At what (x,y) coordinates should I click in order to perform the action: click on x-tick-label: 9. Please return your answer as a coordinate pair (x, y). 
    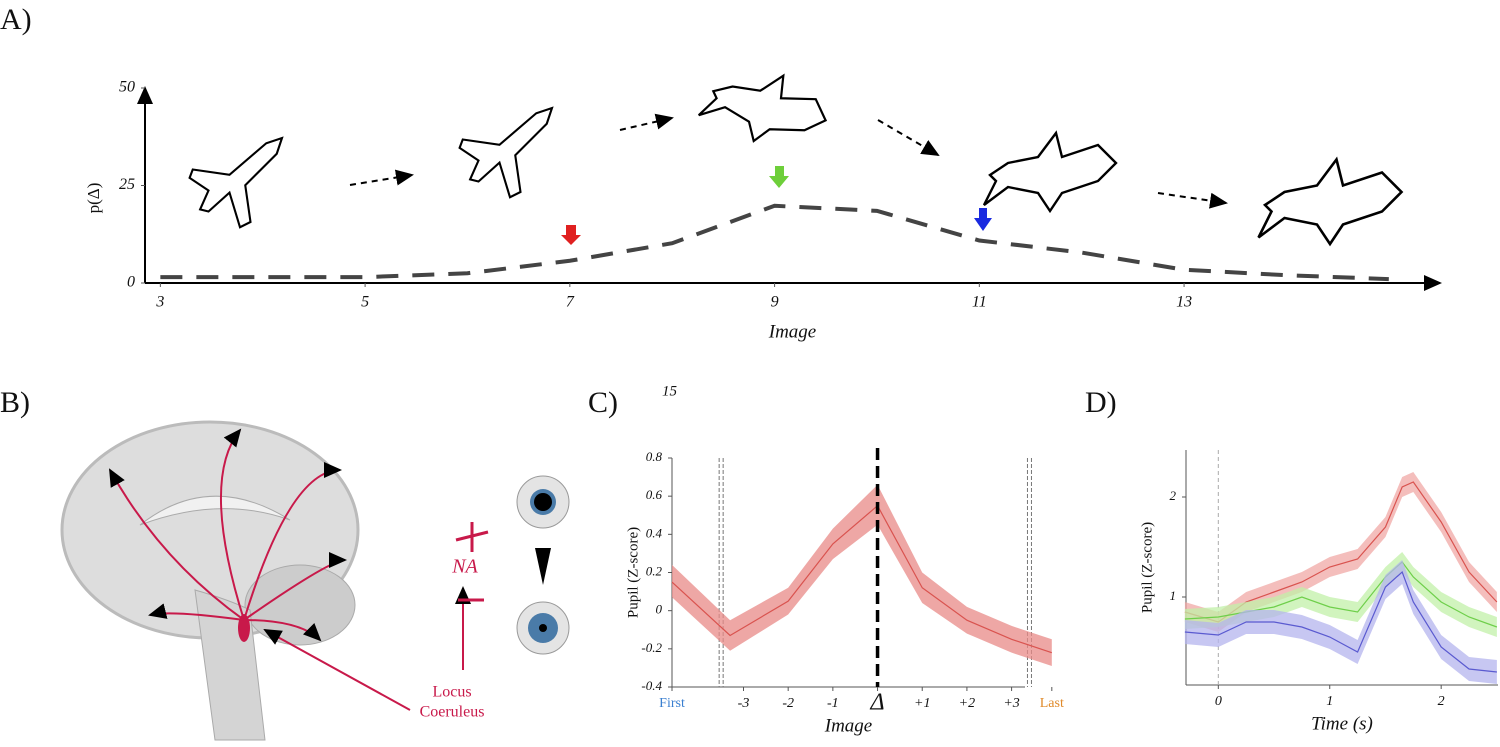
    Looking at the image, I should click on (775, 302).